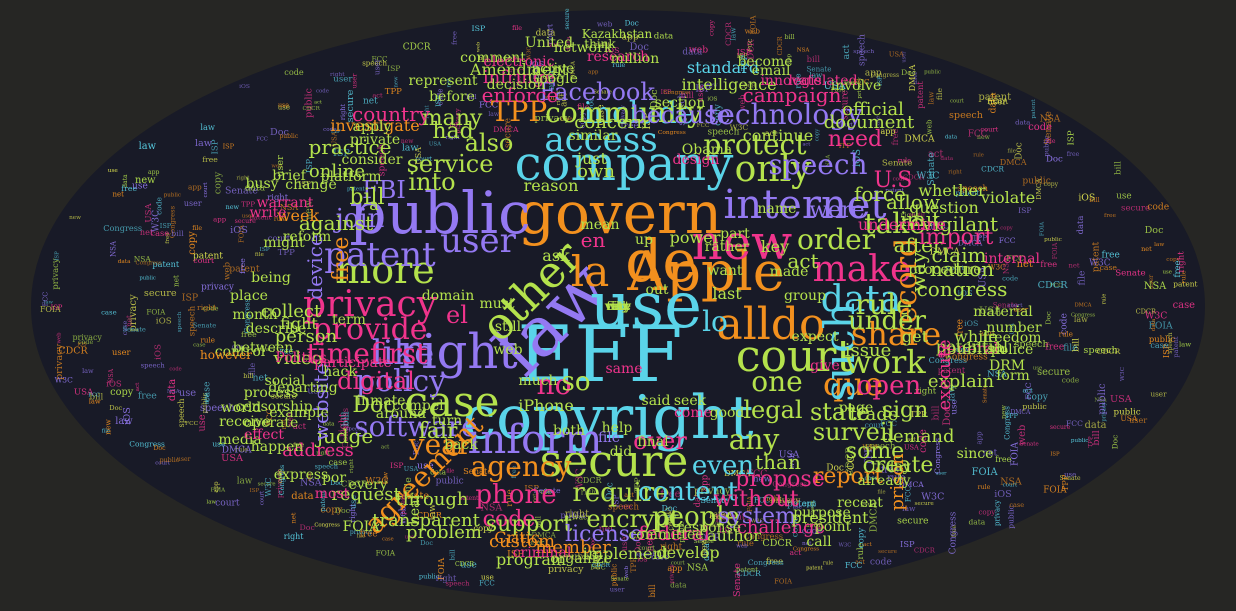 The height and width of the screenshot is (611, 1236). What do you see at coordinates (944, 252) in the screenshot?
I see `filler-word: DMCA` at bounding box center [944, 252].